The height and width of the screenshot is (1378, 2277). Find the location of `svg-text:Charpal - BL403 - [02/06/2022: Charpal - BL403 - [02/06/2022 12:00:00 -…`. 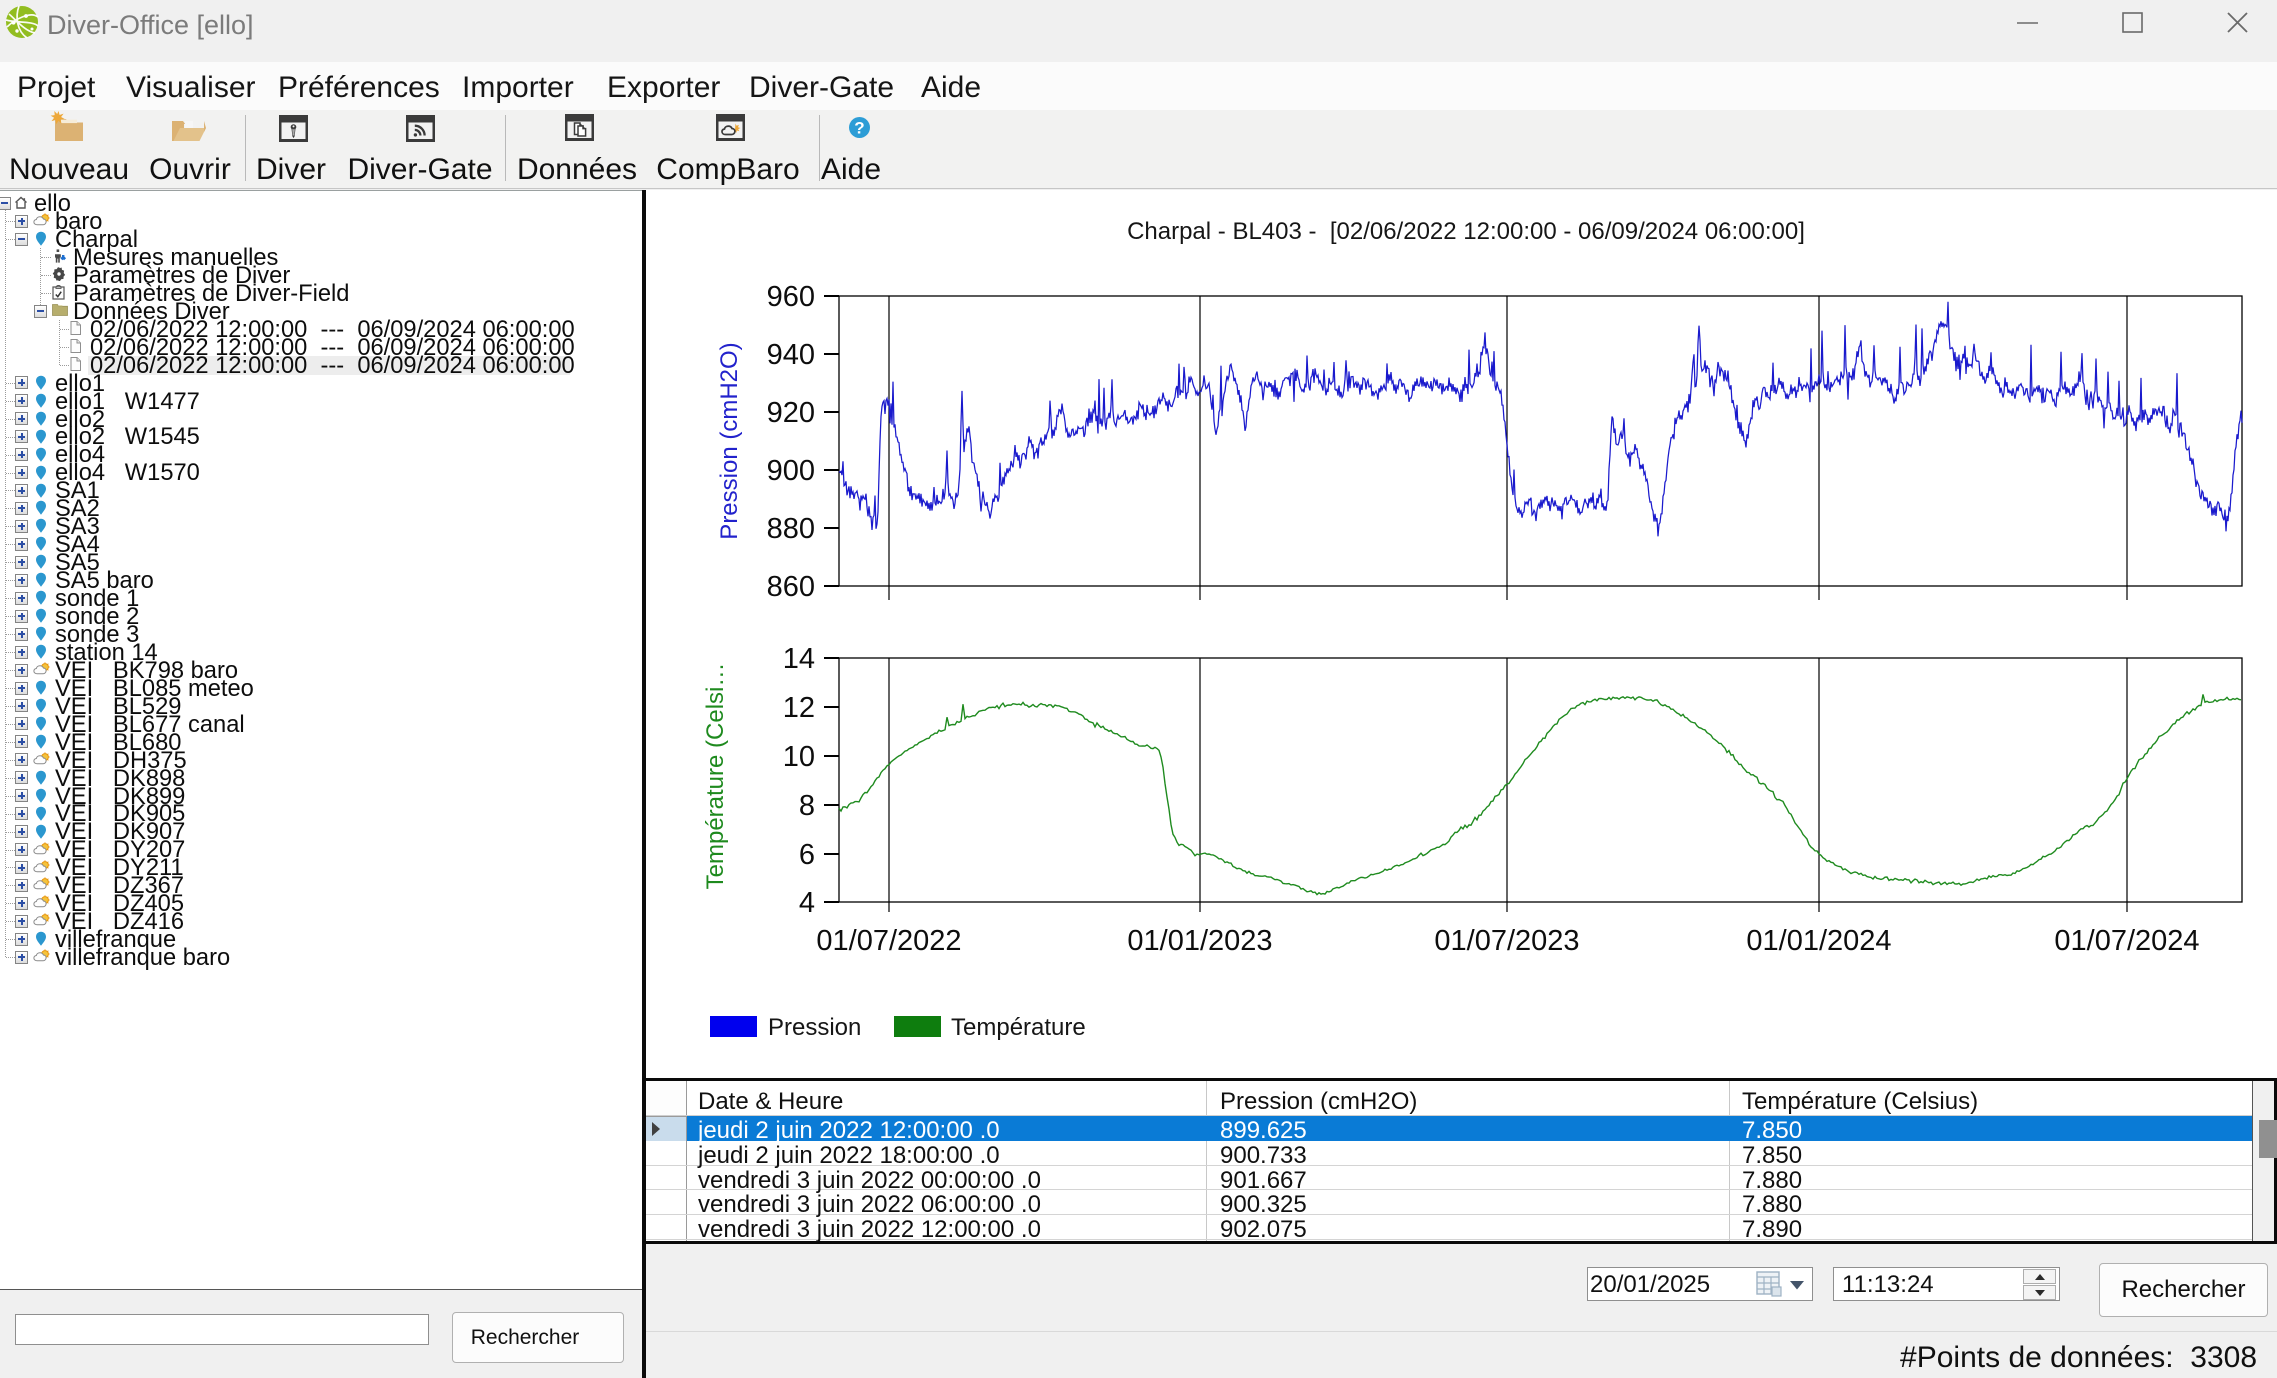

svg-text:Charpal - BL403 - [02/06/2022: Charpal - BL403 - [02/06/2022 12:00:00 -… is located at coordinates (1466, 231).